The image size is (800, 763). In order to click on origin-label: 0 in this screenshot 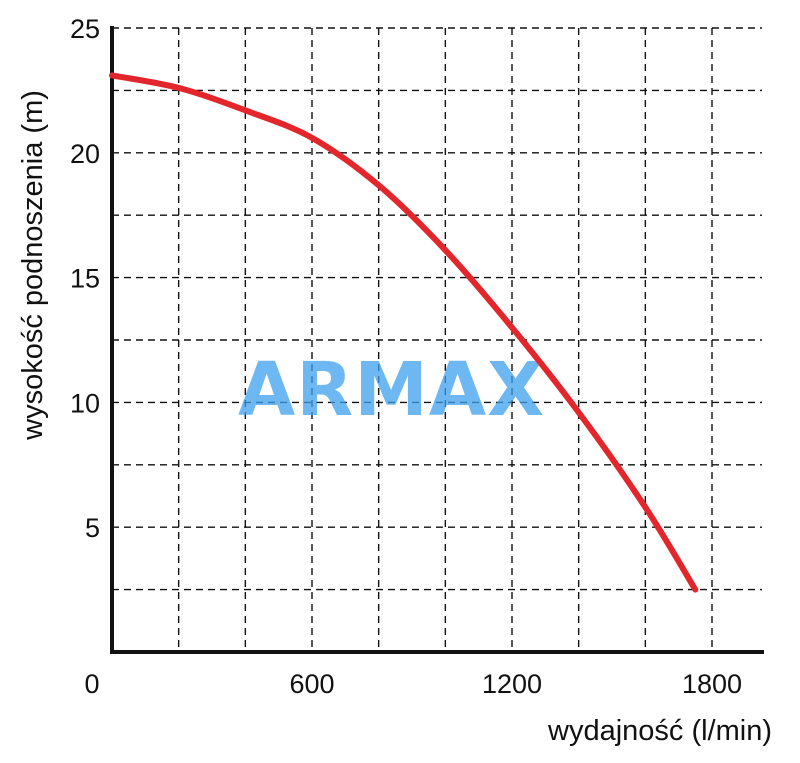, I will do `click(91, 684)`.